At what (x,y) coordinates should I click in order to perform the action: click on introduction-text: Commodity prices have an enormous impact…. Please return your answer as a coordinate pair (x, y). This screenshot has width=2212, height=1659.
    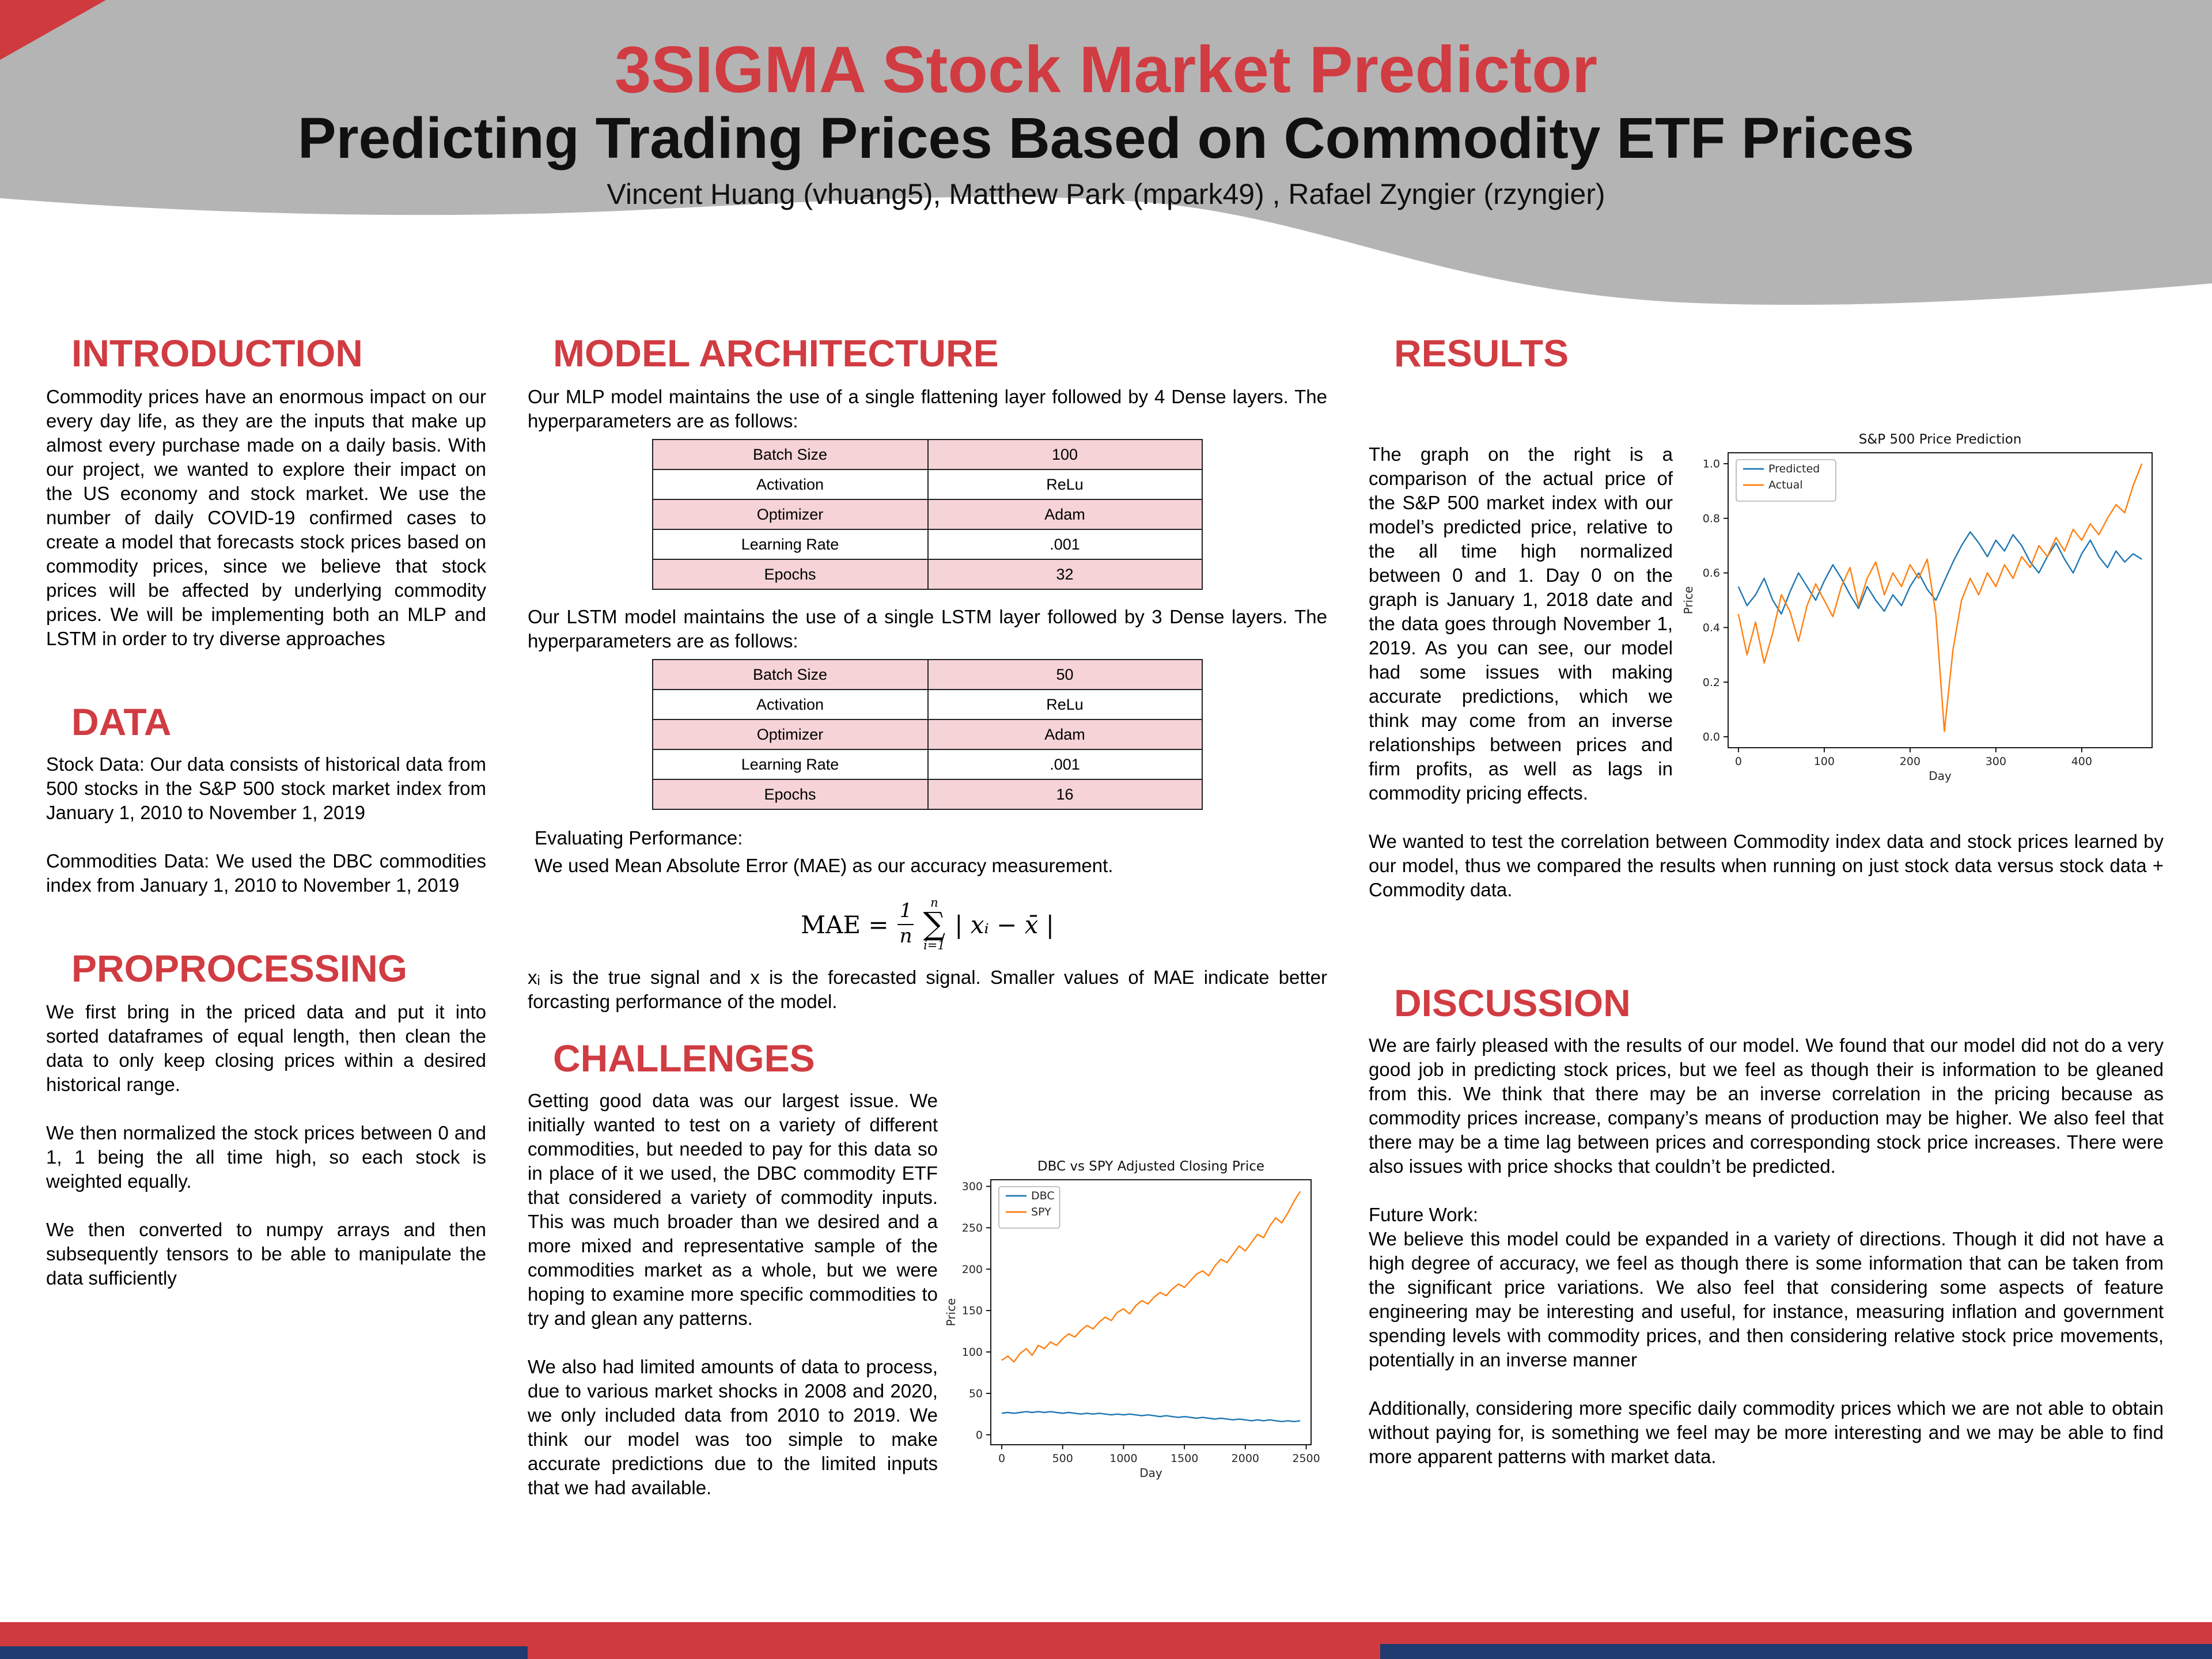
    Looking at the image, I should click on (266, 518).